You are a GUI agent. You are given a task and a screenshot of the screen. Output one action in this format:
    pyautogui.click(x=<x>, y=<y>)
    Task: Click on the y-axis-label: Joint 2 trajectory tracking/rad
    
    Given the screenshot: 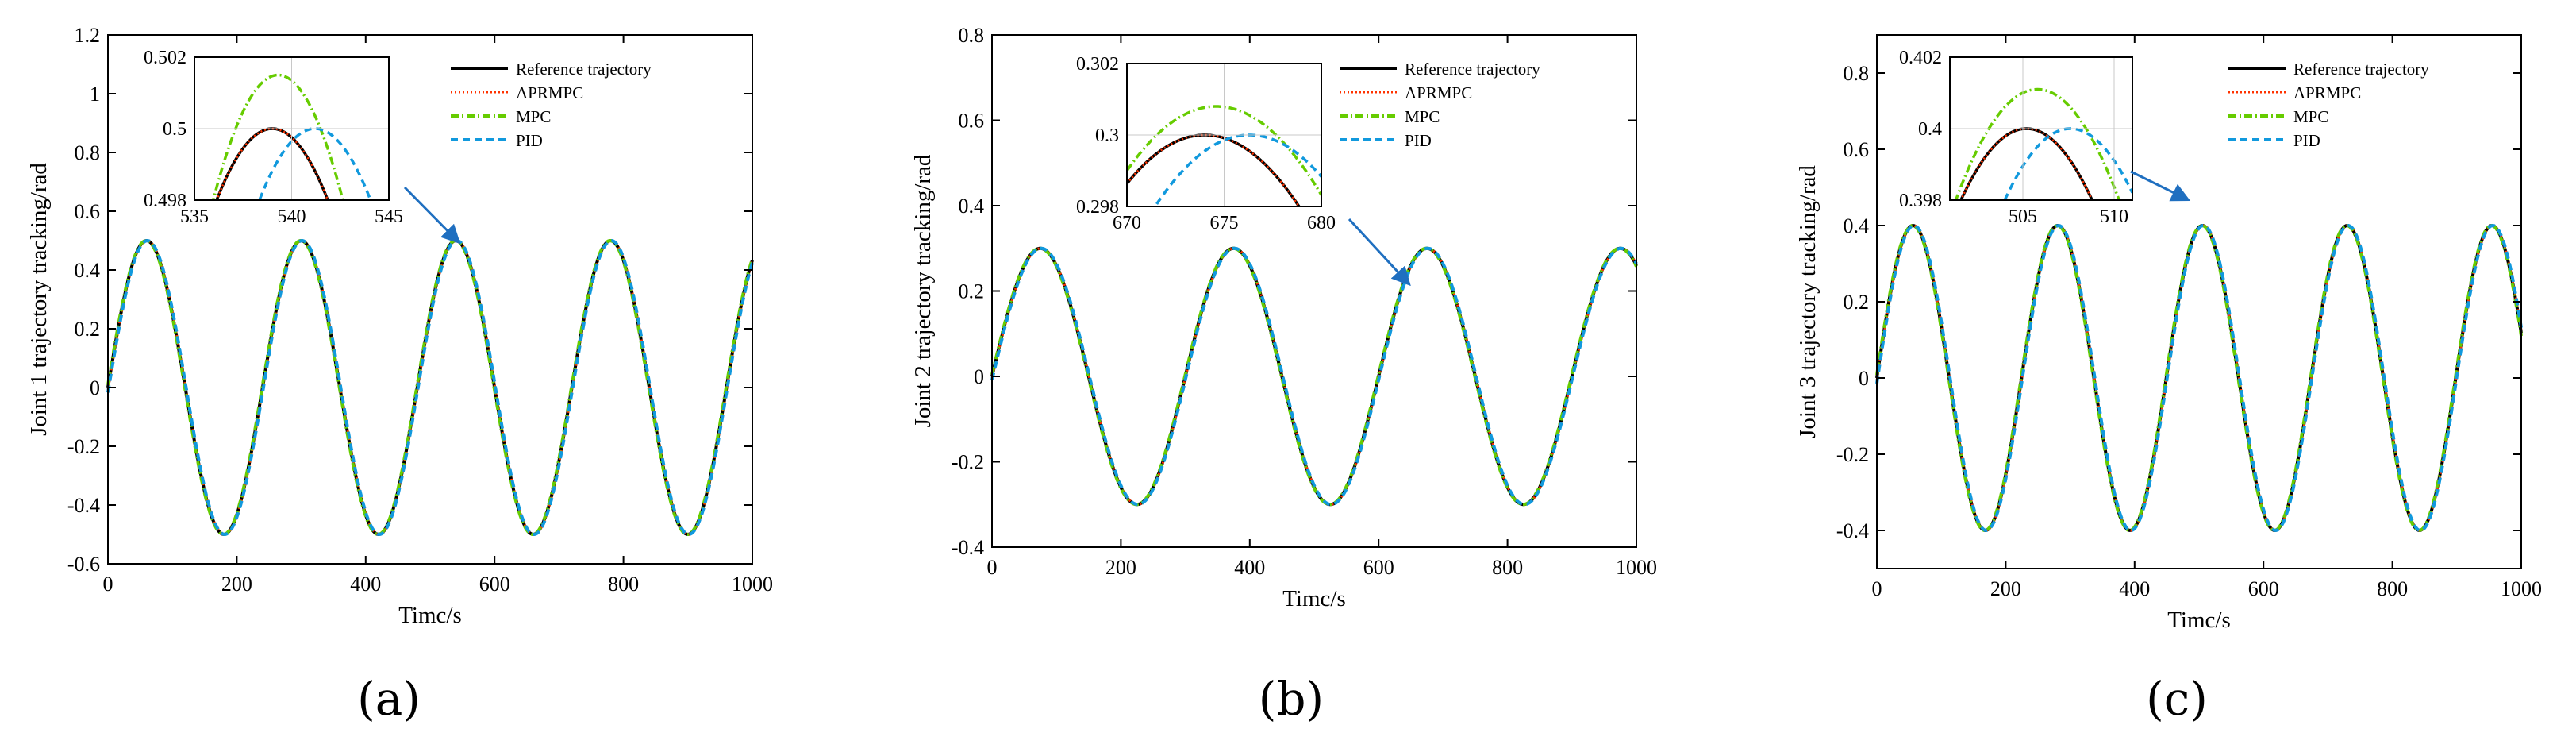 What is the action you would take?
    pyautogui.click(x=923, y=290)
    